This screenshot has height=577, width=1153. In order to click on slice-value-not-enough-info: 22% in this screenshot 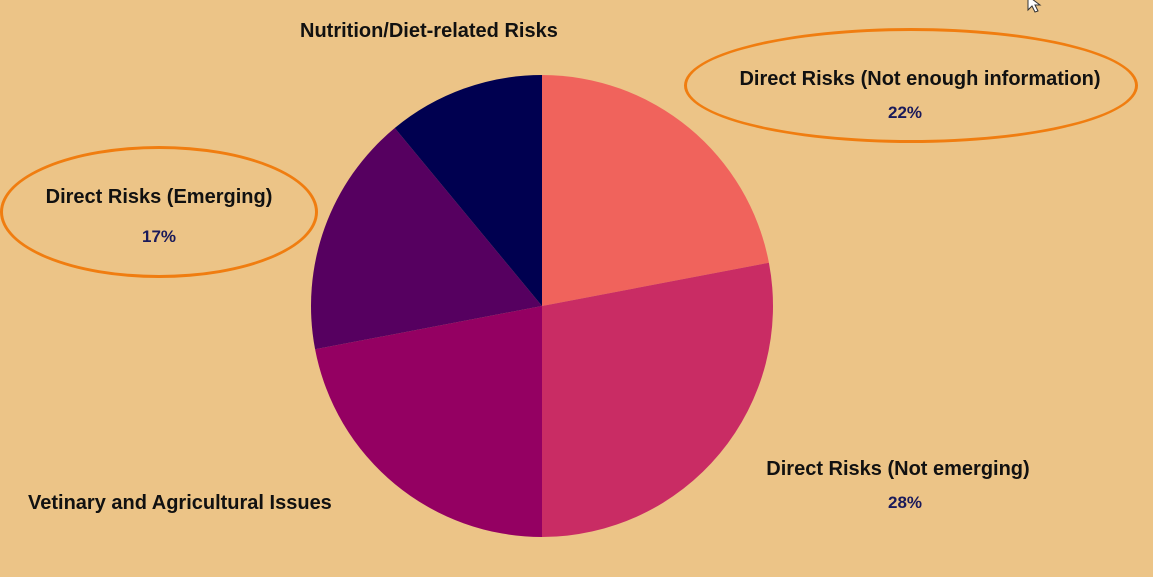, I will do `click(905, 112)`.